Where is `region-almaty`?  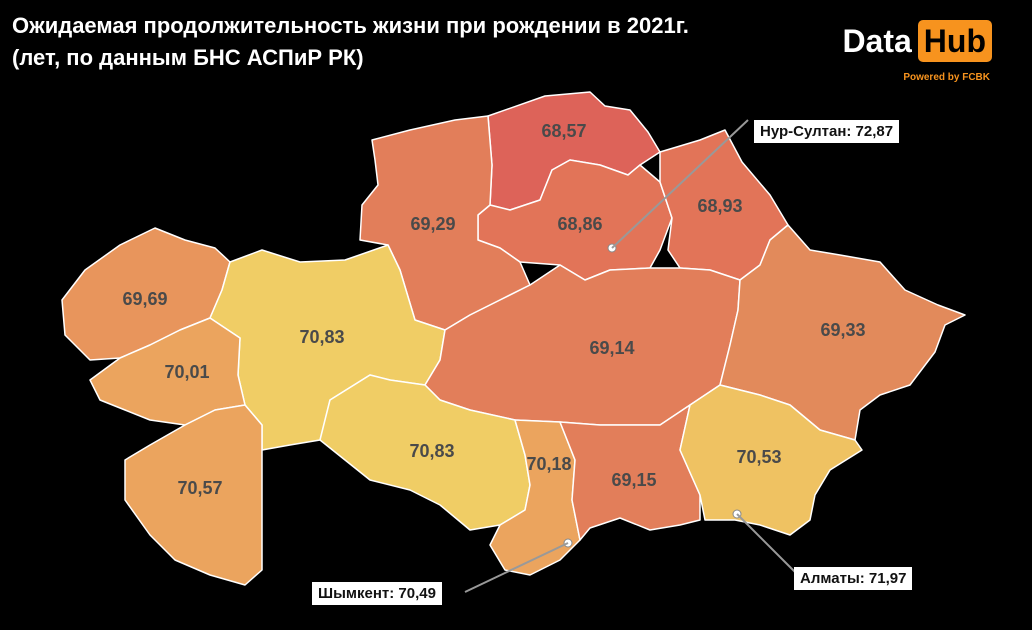
region-almaty is located at coordinates (771, 460).